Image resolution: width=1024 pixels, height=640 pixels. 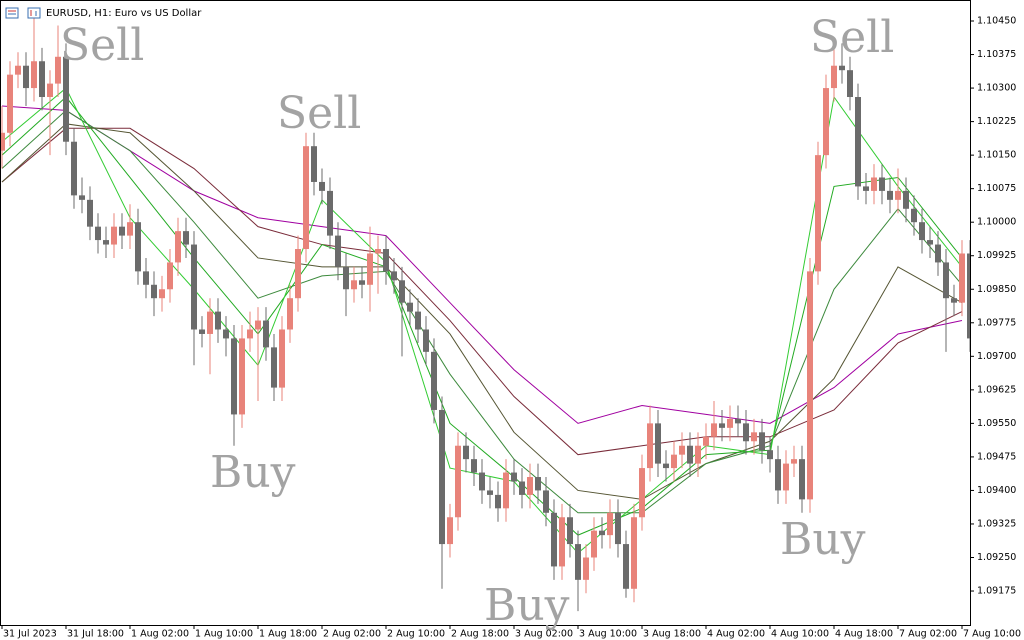 I want to click on x-tick-label: 31 Jul 2023, so click(x=30, y=634).